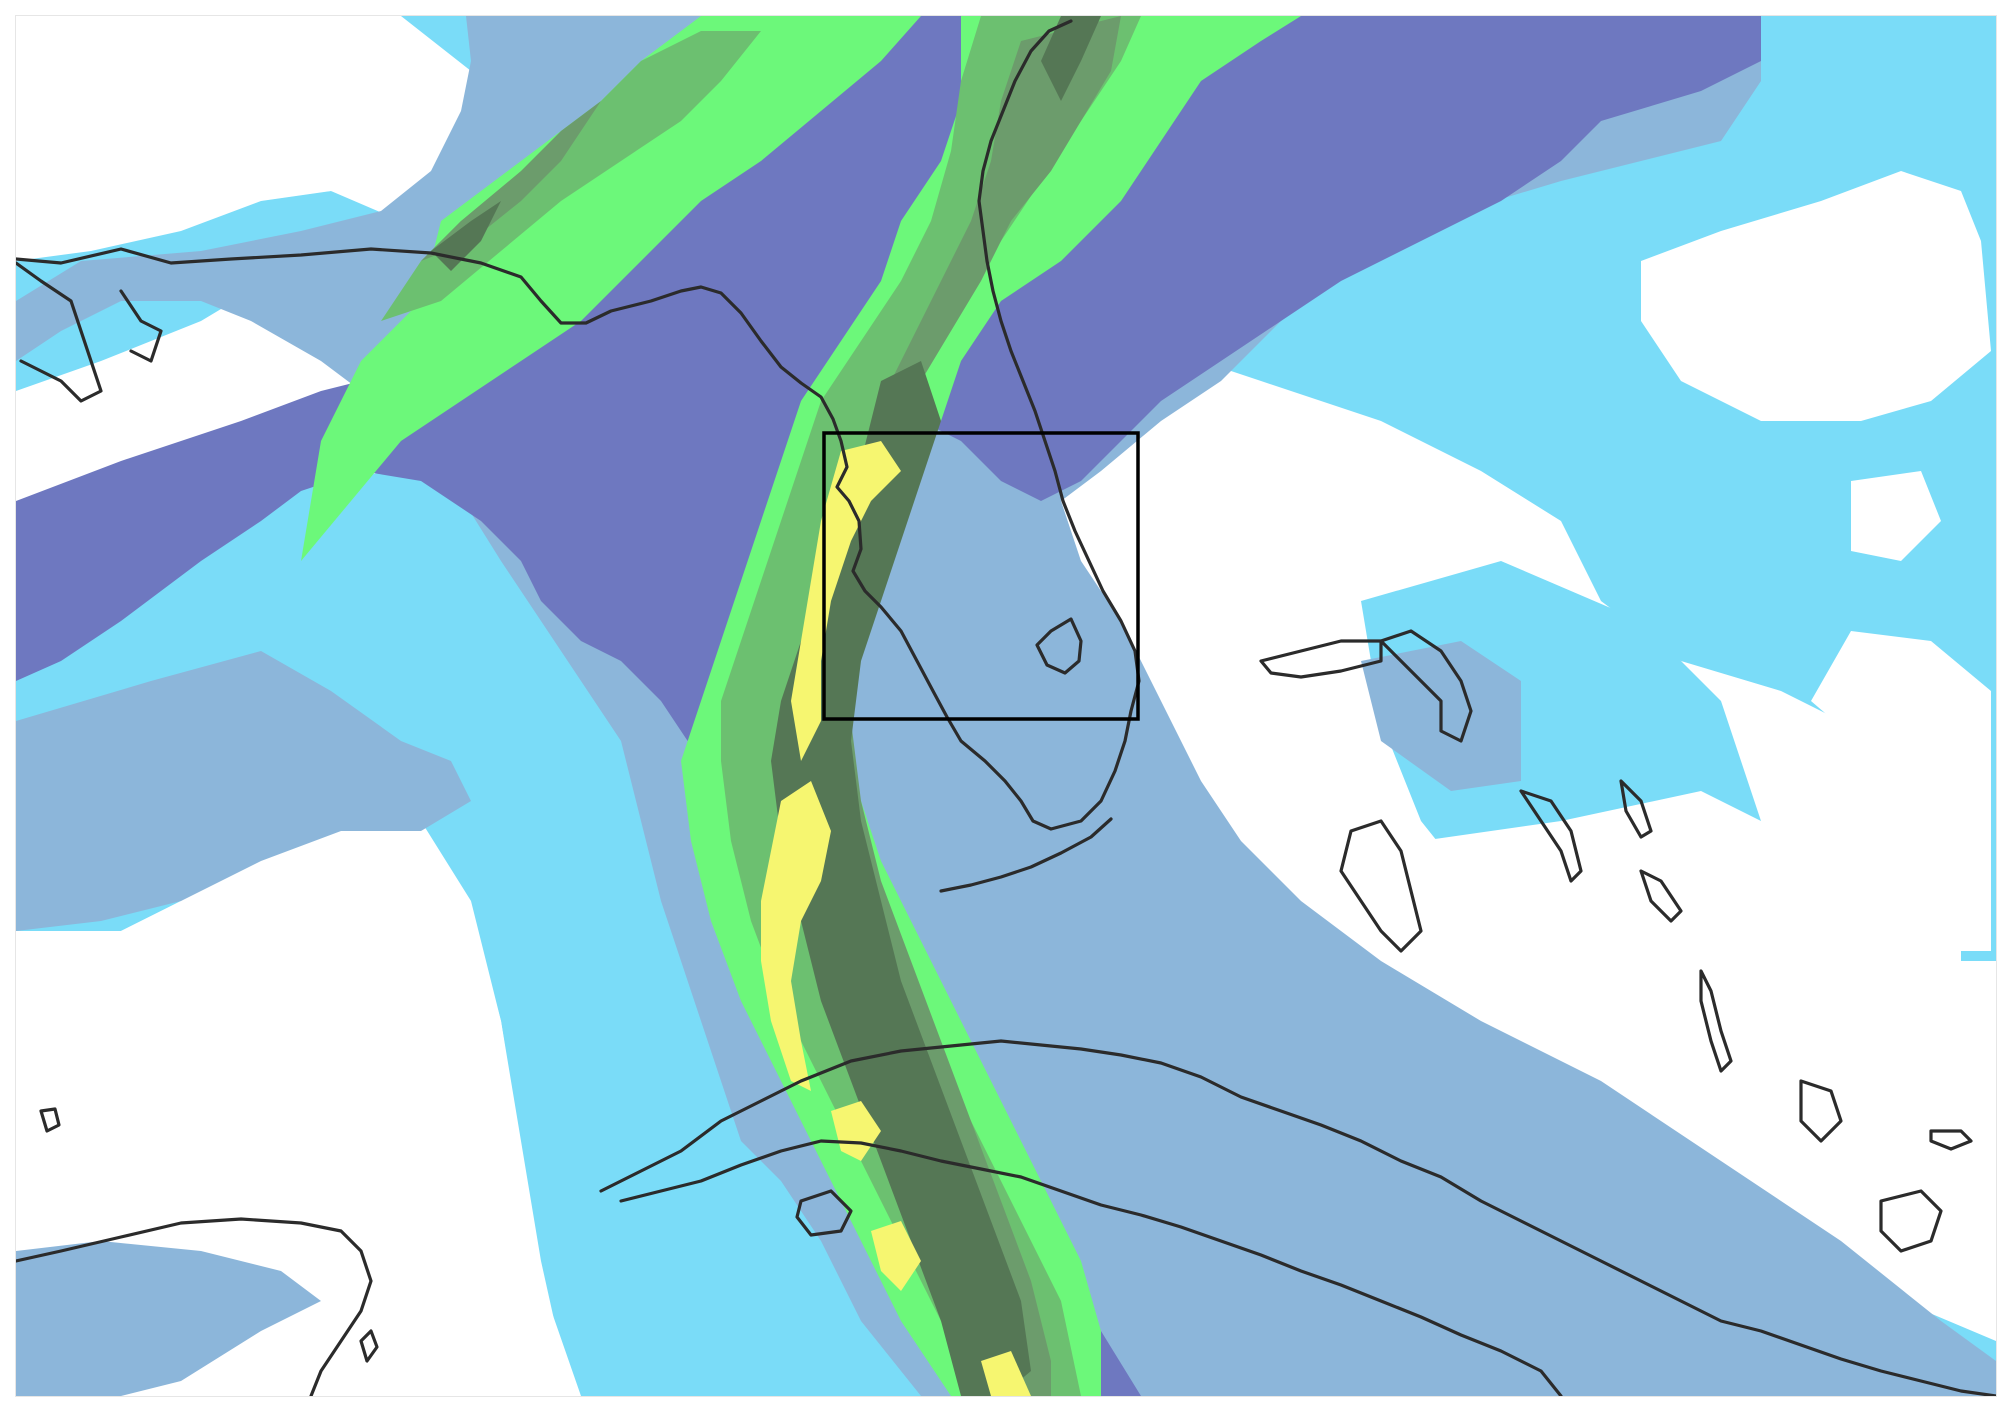 Image resolution: width=2010 pixels, height=1410 pixels. I want to click on isle-of-youth-outline, so click(824, 1213).